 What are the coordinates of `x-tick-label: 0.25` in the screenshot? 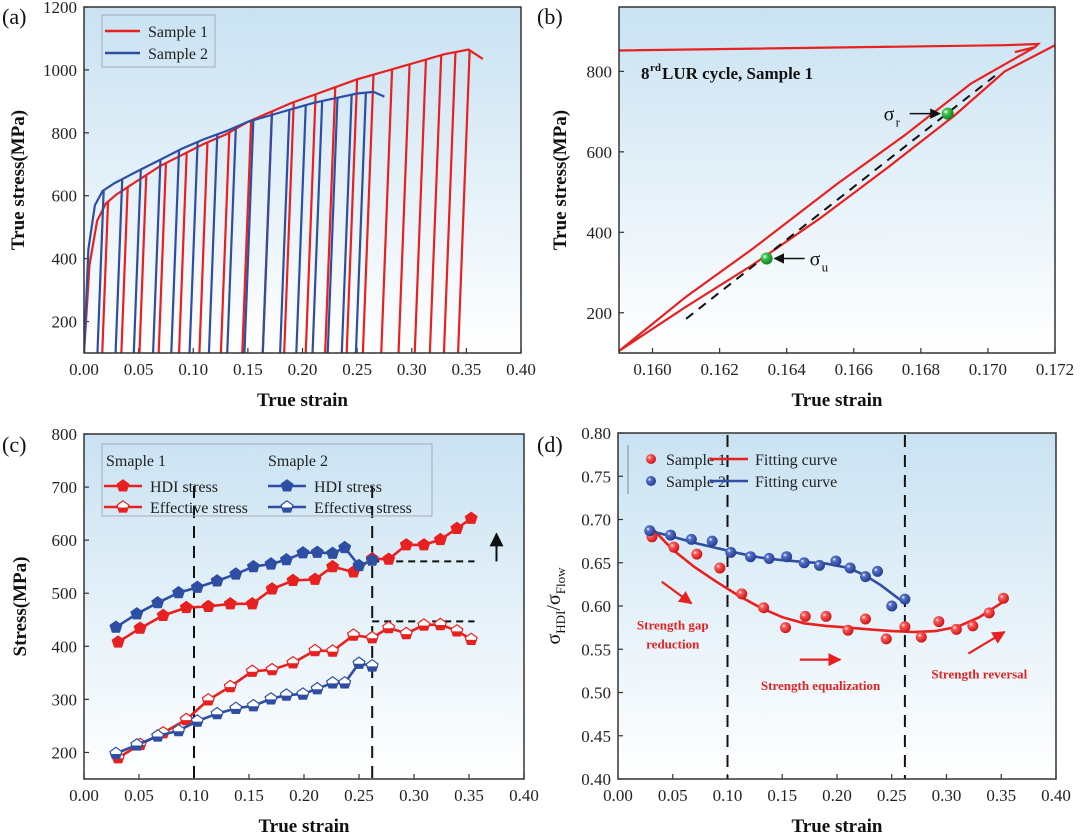 It's located at (357, 369).